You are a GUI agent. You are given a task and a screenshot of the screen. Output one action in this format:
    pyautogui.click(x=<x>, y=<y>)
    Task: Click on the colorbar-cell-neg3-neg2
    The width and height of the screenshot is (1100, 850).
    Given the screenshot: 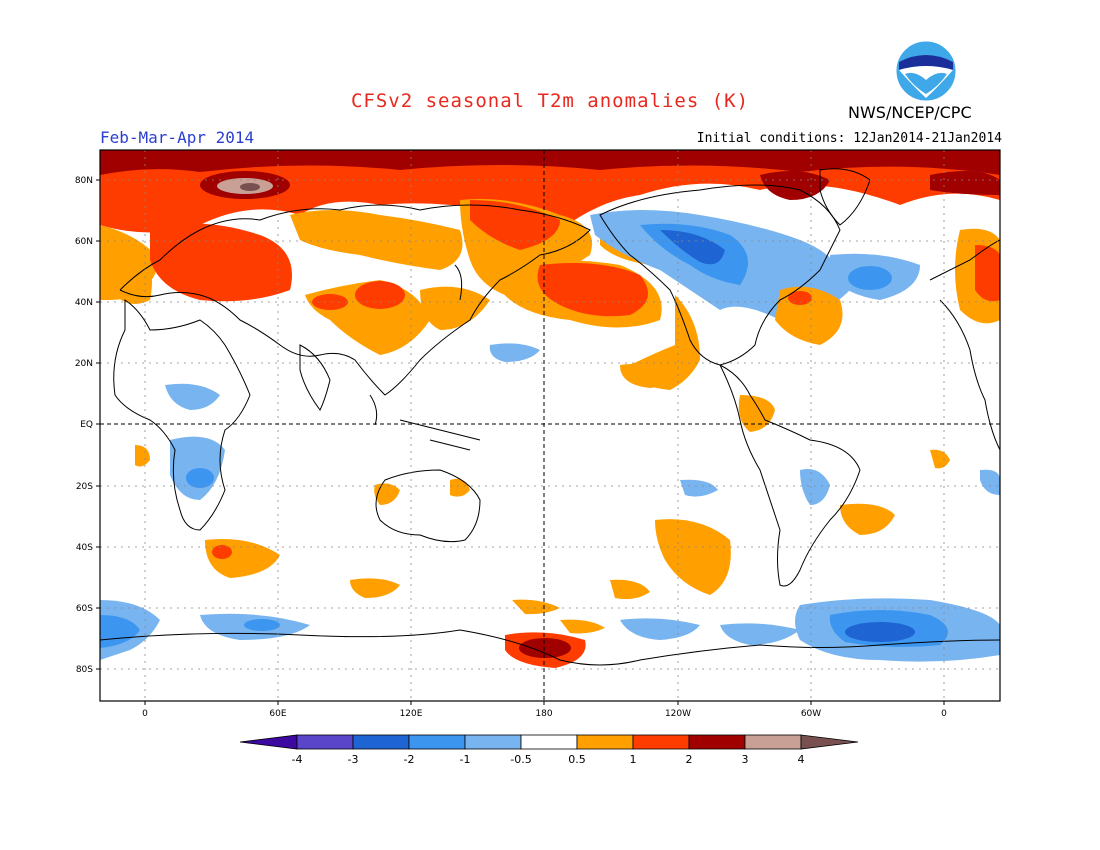 What is the action you would take?
    pyautogui.click(x=381, y=742)
    